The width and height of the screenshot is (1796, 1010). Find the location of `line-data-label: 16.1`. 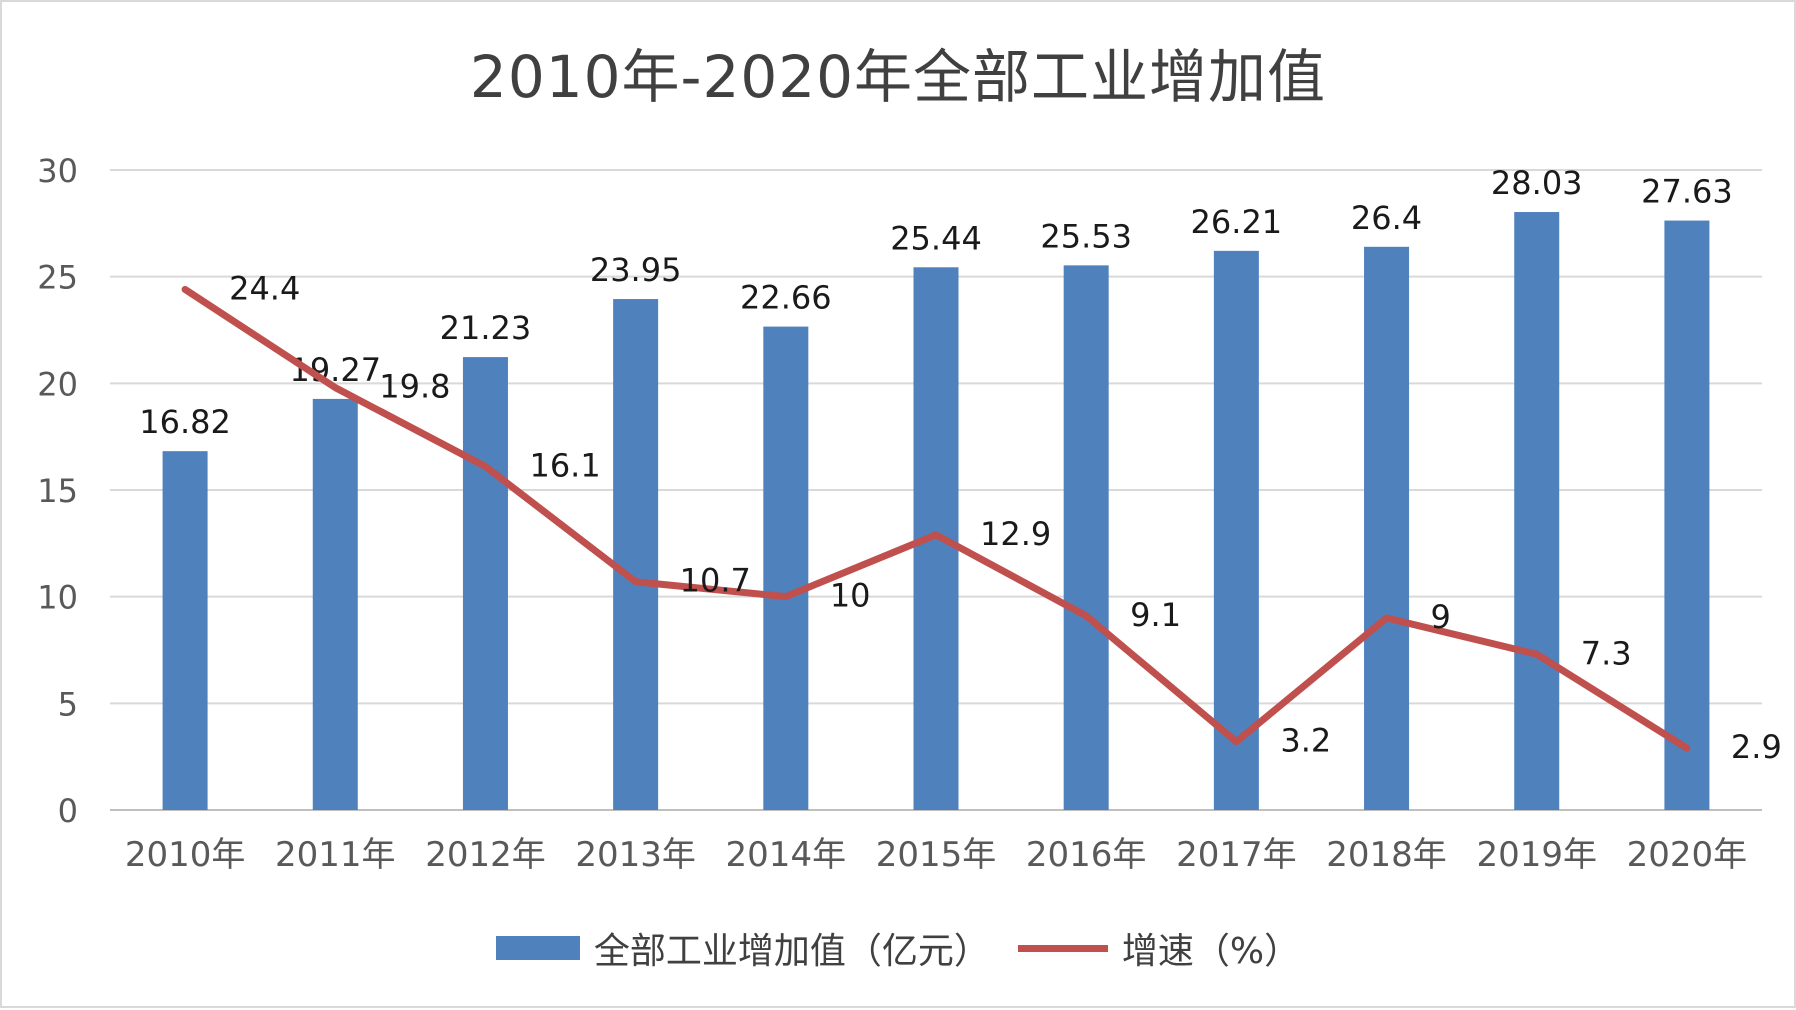

line-data-label: 16.1 is located at coordinates (564, 466).